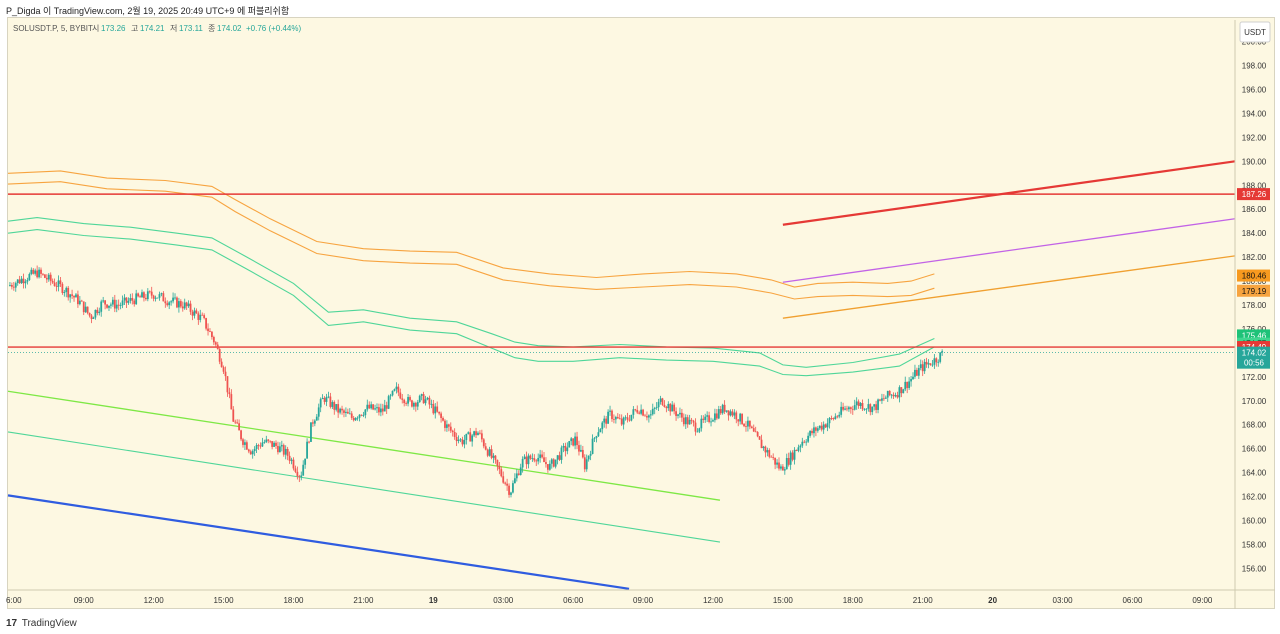  Describe the element at coordinates (1255, 32) in the screenshot. I see `currency-badge` at that location.